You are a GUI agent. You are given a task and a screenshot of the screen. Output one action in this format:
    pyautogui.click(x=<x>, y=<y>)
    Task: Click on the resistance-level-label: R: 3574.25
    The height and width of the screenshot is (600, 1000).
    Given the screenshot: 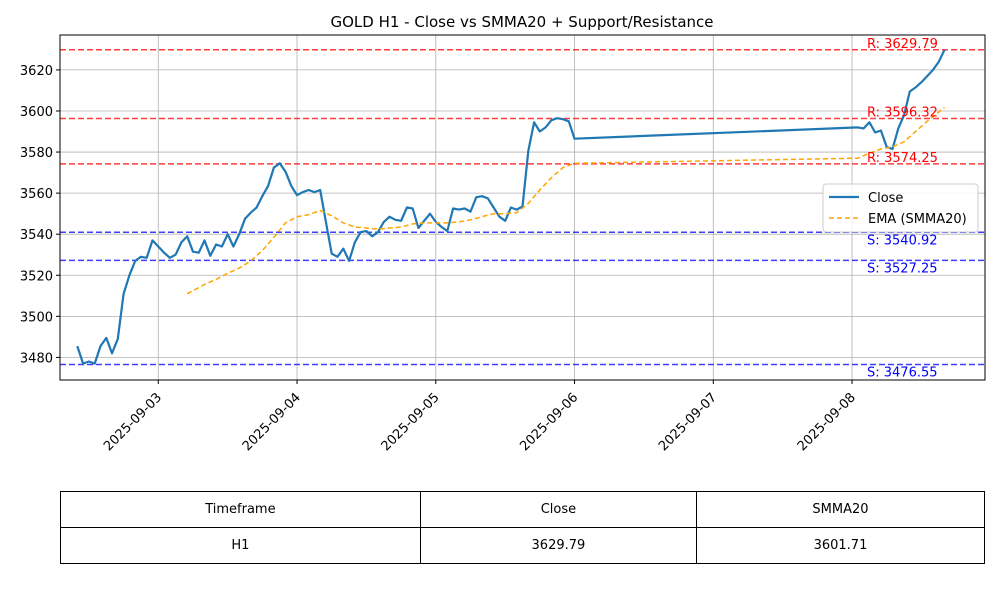 What is the action you would take?
    pyautogui.click(x=902, y=158)
    